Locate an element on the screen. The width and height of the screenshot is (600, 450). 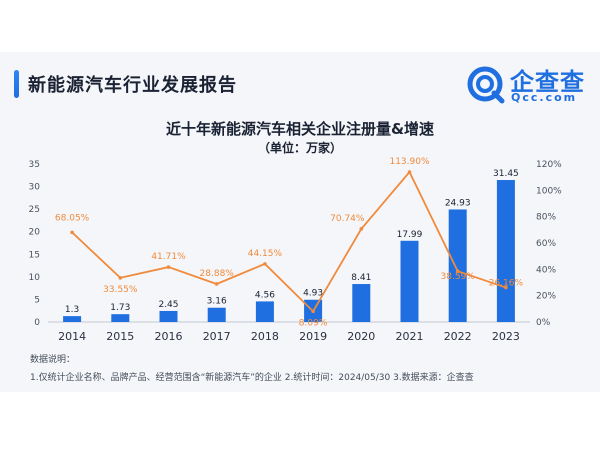
y2-tick-label: 20% is located at coordinates (546, 297).